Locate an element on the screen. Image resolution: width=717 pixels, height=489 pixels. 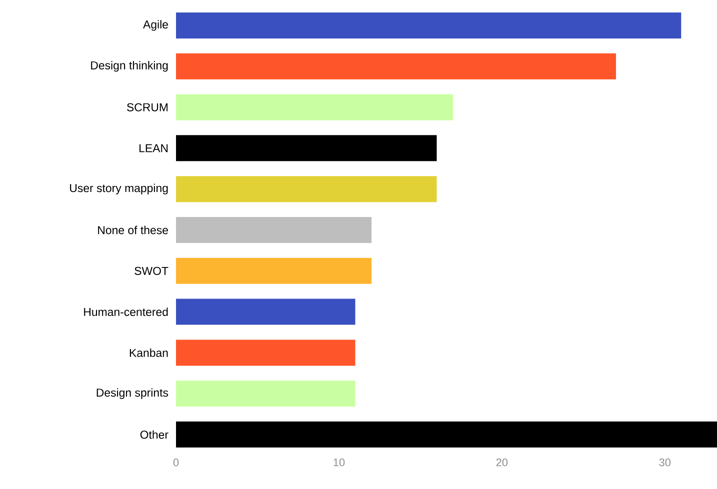
y-tick-label: User story mapping is located at coordinates (119, 189).